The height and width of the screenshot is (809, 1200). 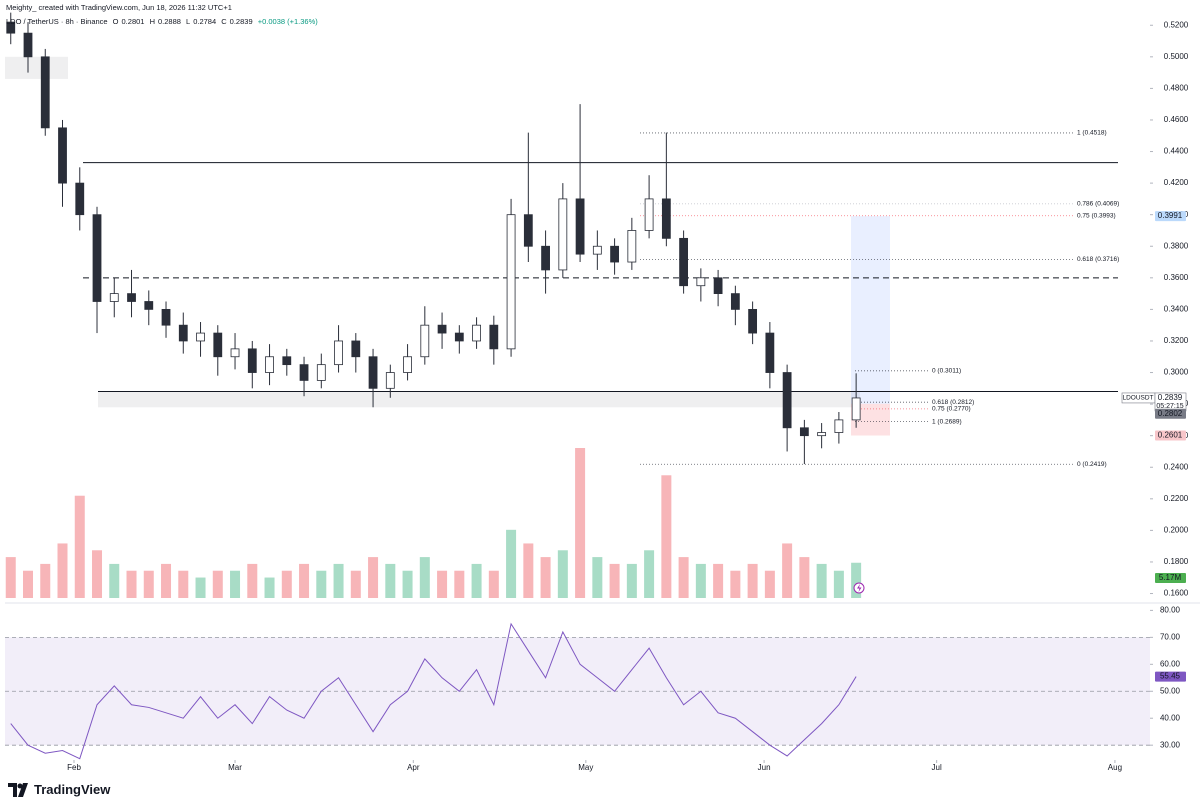 I want to click on change: +0.0038 (+1.36%), so click(x=287, y=21).